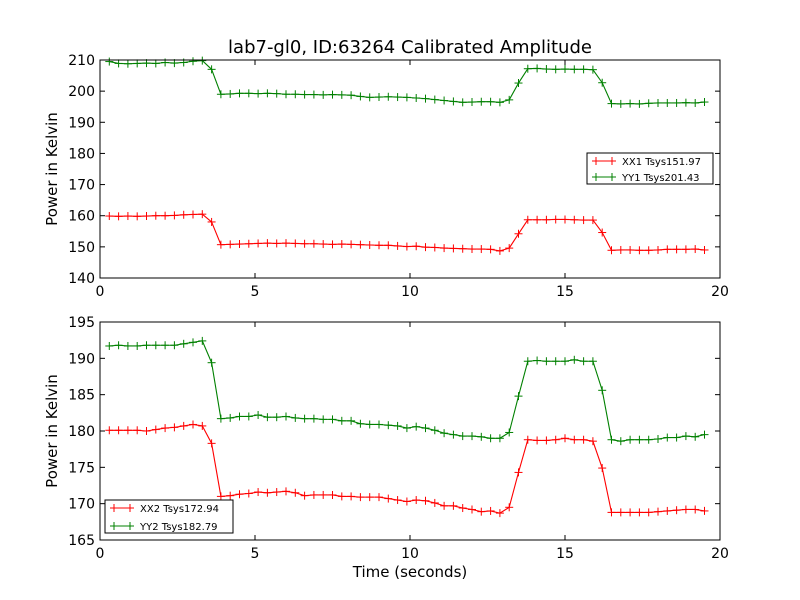 This screenshot has height=600, width=800. I want to click on legend: XX1 Tsys151.97 YY1 Tsys201.43, so click(650, 168).